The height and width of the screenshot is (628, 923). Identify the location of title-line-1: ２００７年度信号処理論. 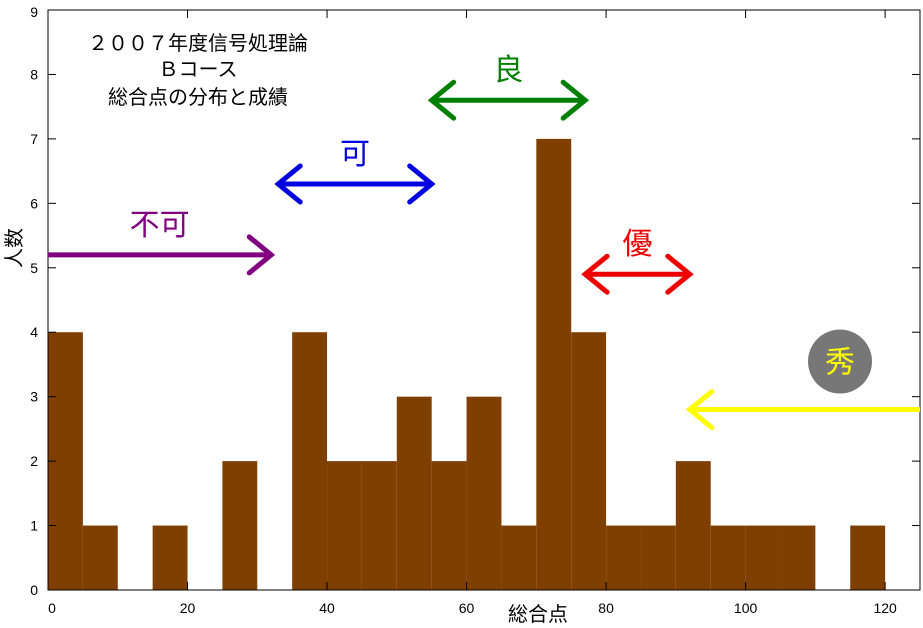
(198, 43).